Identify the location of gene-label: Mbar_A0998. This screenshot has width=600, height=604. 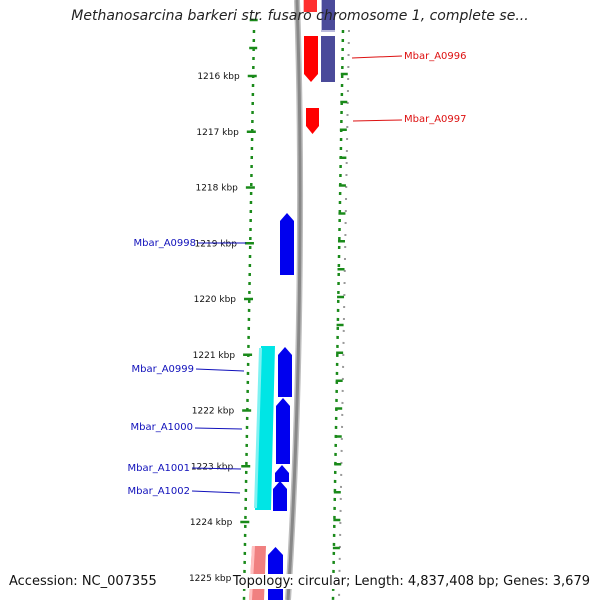
(164, 243).